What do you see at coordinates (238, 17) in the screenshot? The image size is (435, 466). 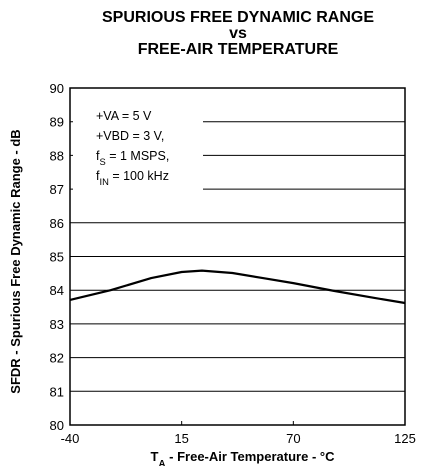 I see `chart-title: SPURIOUS FREE DYNAMIC RANGE` at bounding box center [238, 17].